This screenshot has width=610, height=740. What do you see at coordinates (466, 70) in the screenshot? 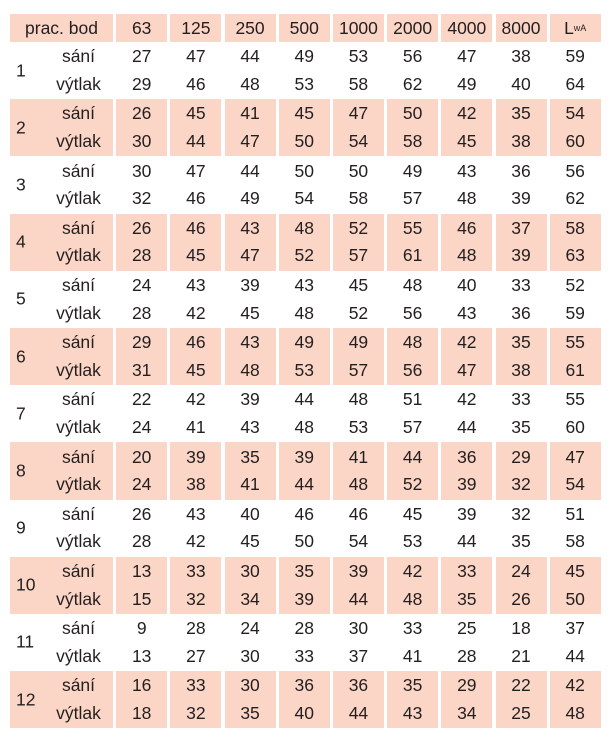
I see `value-cell: 47 49` at bounding box center [466, 70].